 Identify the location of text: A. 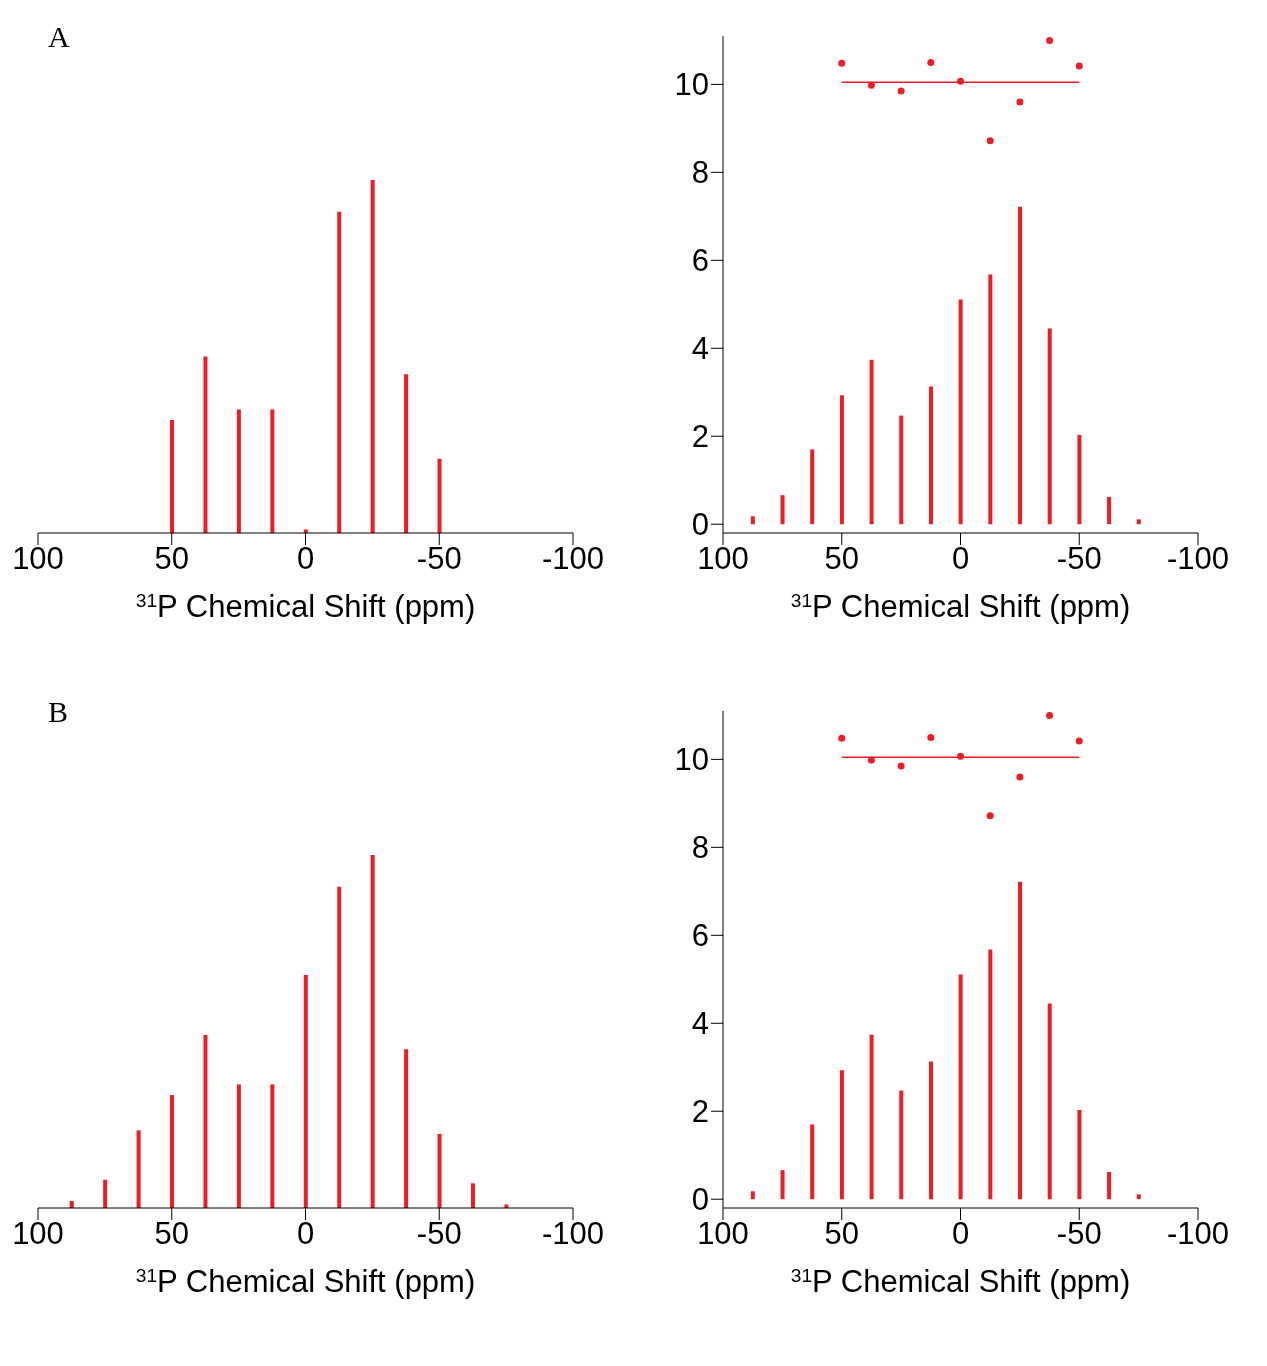
(59, 37).